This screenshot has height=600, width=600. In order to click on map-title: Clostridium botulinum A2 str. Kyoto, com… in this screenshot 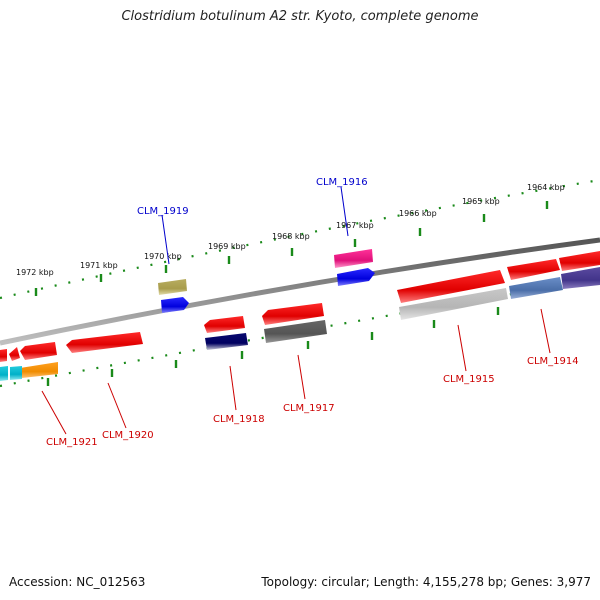, I will do `click(300, 16)`.